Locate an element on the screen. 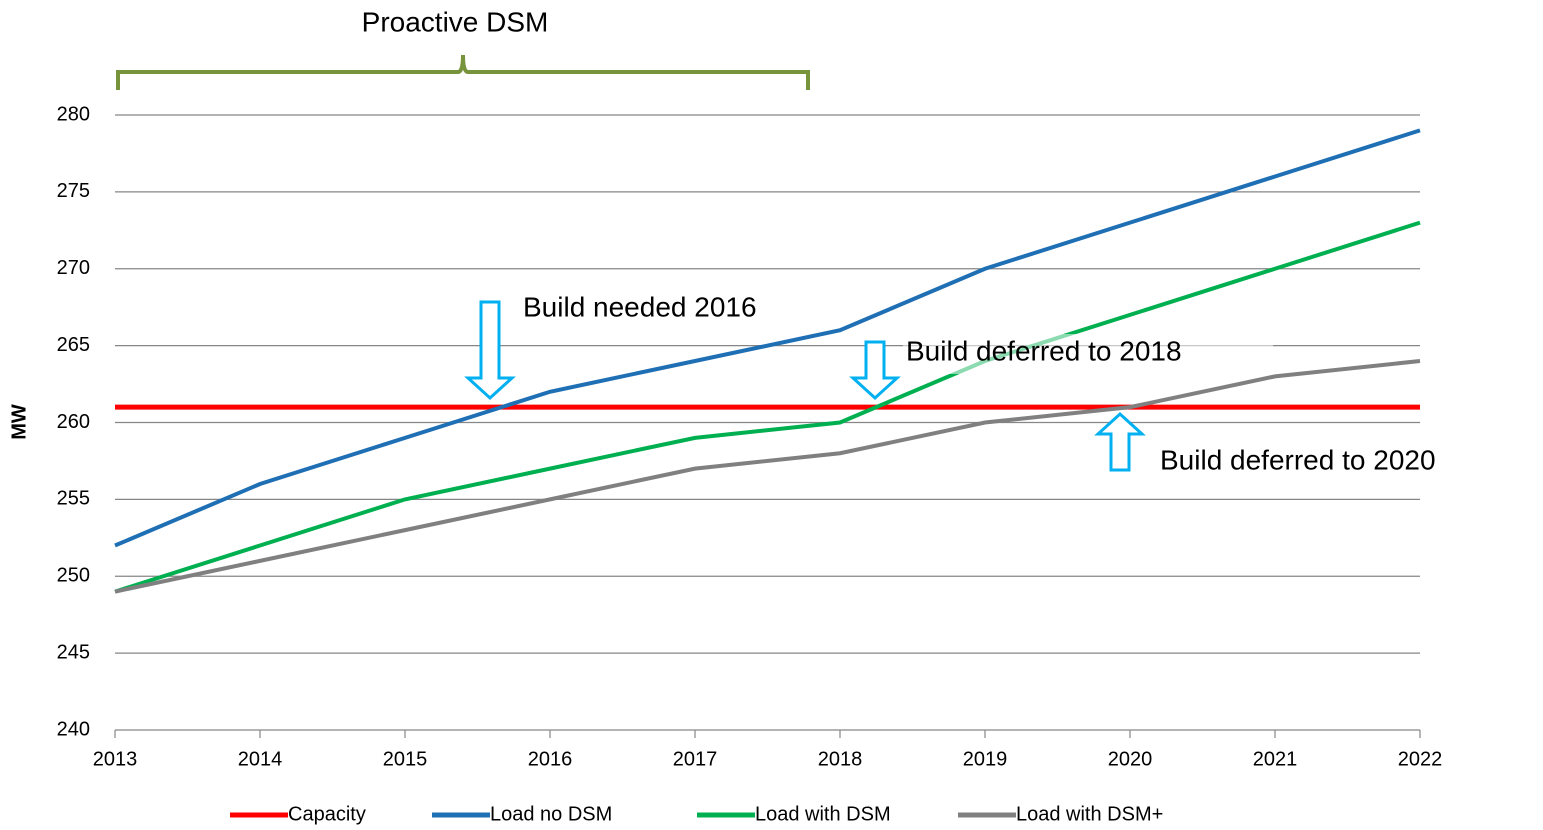 Image resolution: width=1543 pixels, height=830 pixels. x-tick-label: 2022 is located at coordinates (1420, 759).